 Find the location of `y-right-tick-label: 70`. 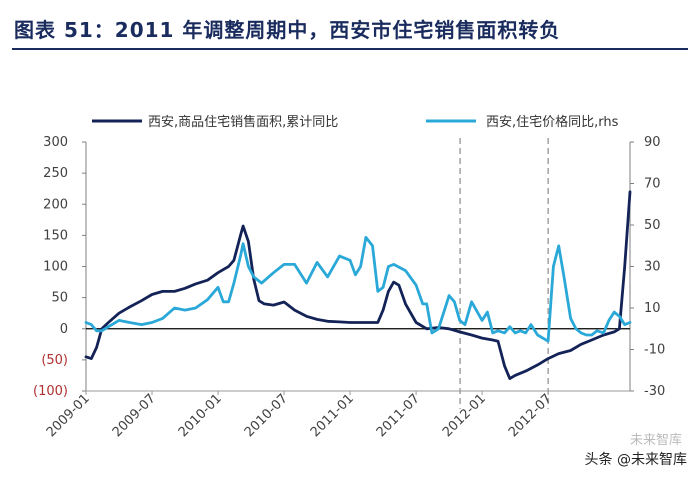

y-right-tick-label: 70 is located at coordinates (652, 184).